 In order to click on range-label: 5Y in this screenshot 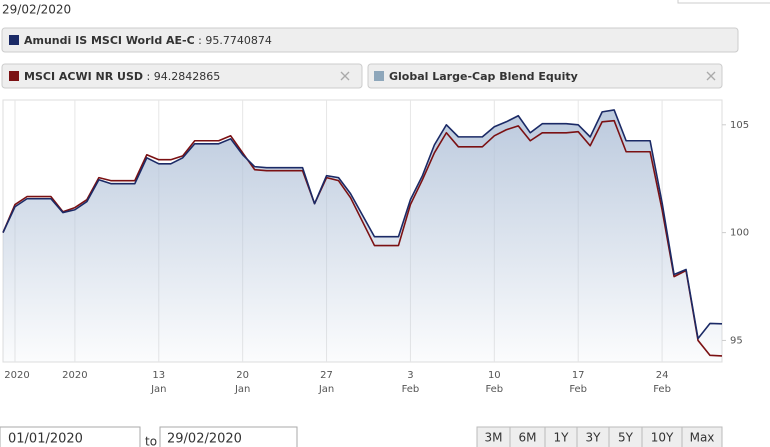, I will do `click(626, 438)`.